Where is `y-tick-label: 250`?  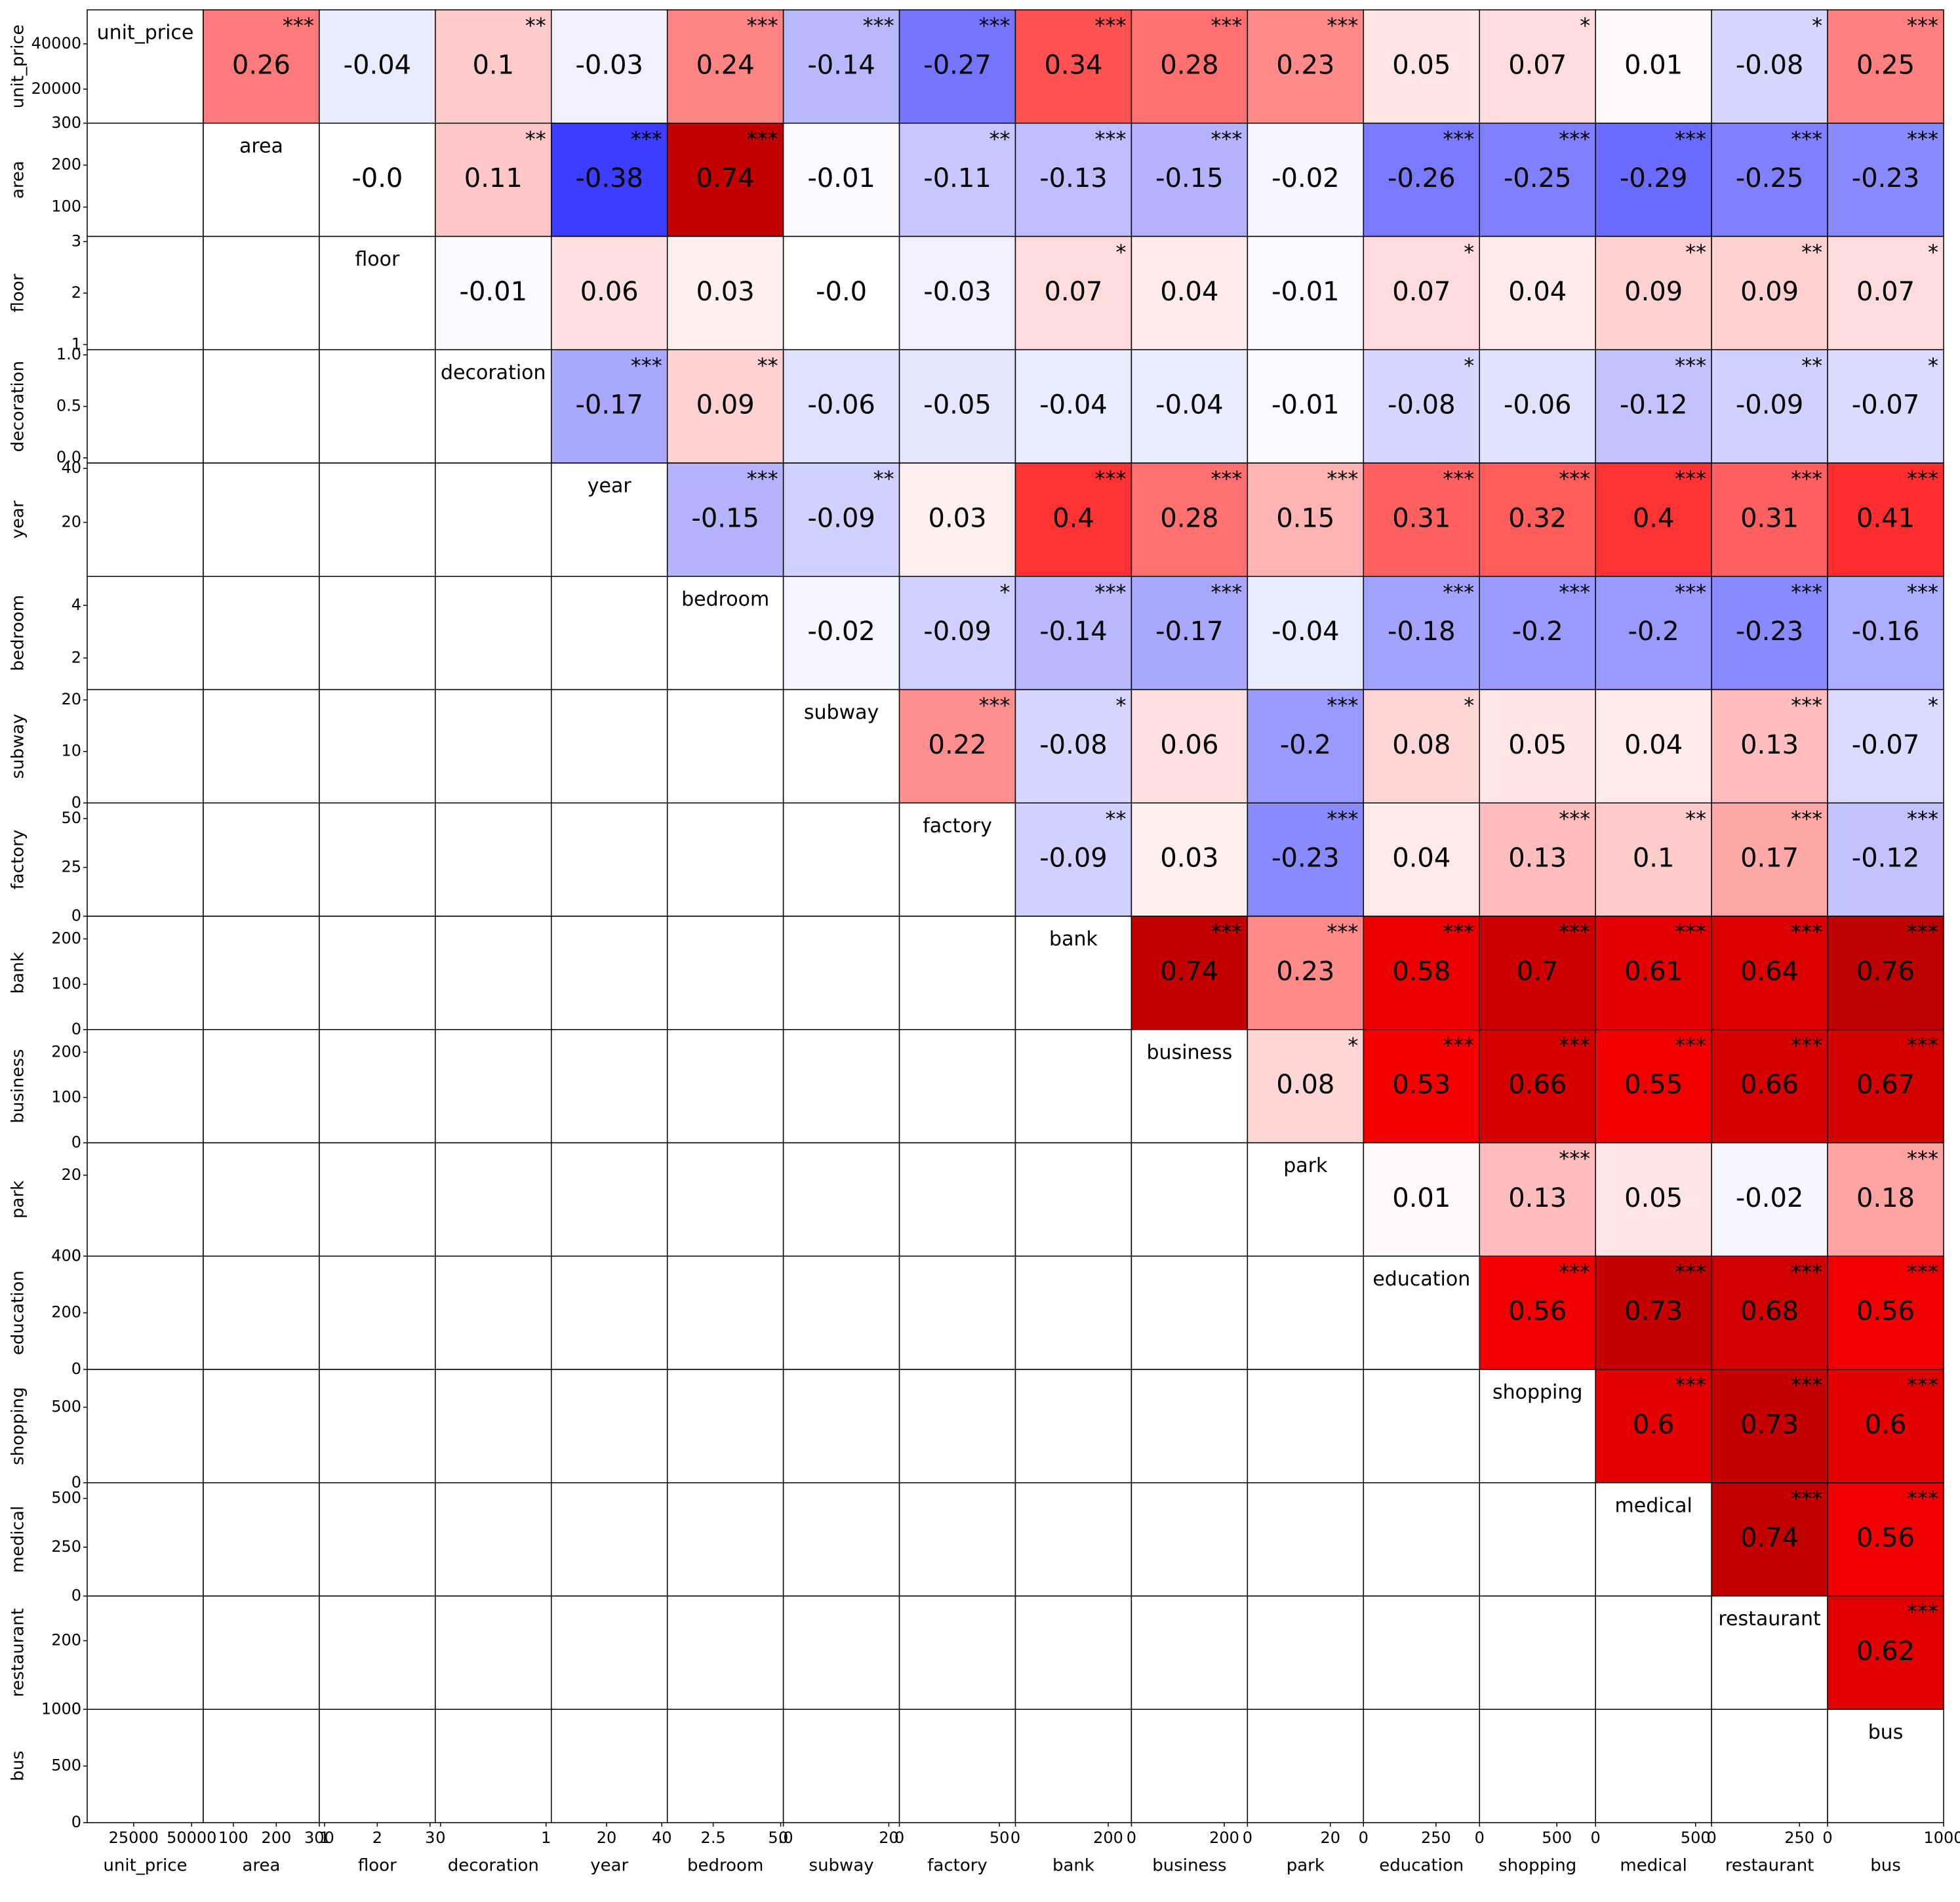
y-tick-label: 250 is located at coordinates (66, 1546).